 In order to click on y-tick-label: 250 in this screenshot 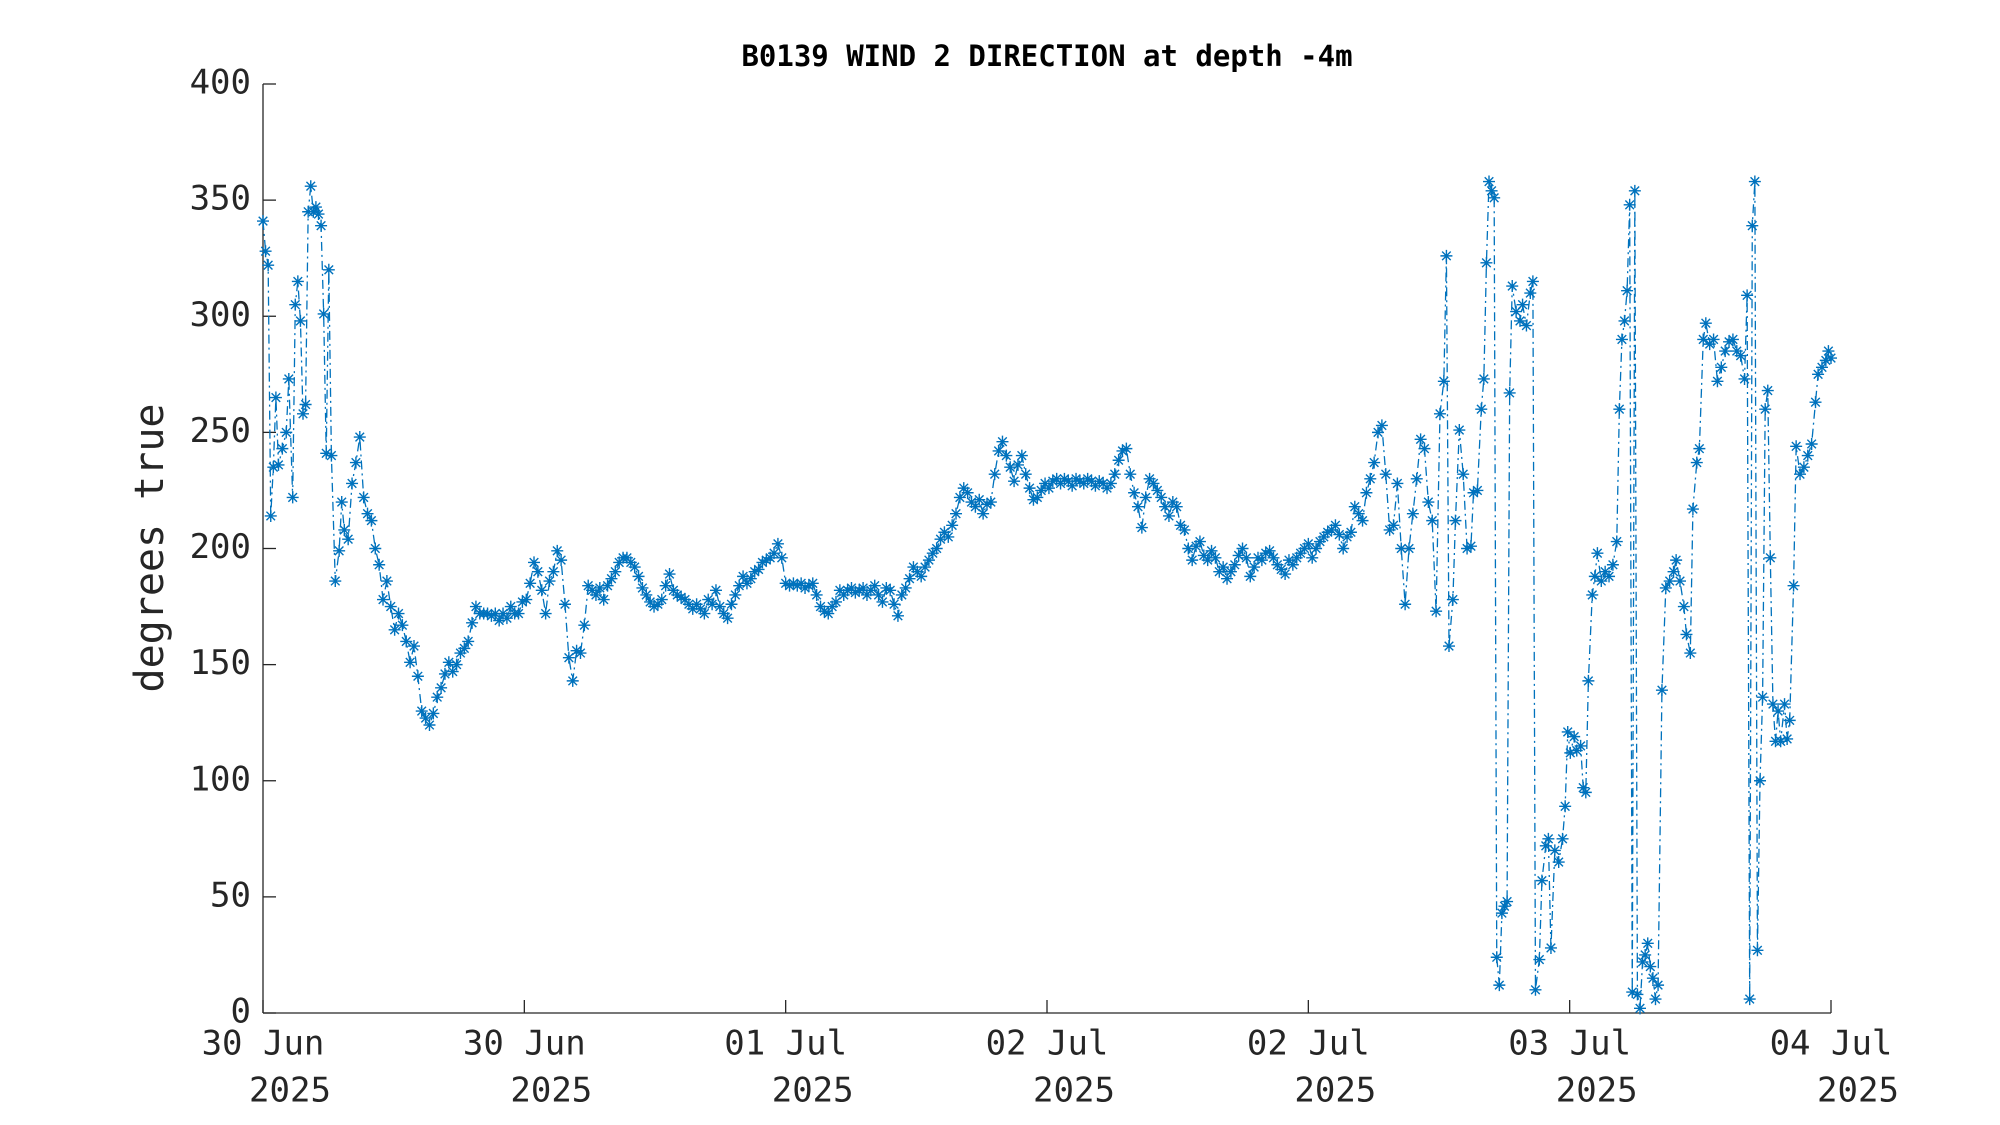, I will do `click(220, 431)`.